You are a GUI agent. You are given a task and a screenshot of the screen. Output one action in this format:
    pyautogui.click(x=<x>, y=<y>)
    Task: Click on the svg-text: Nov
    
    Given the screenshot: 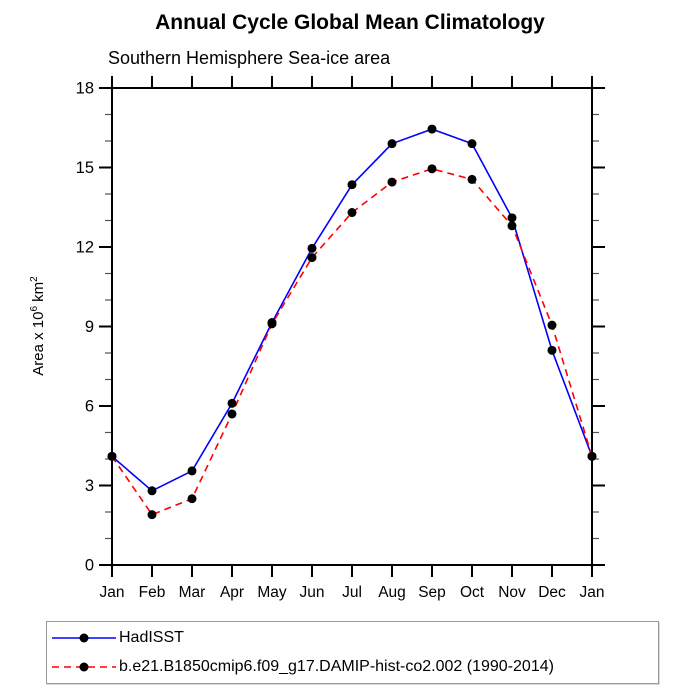 What is the action you would take?
    pyautogui.click(x=512, y=592)
    